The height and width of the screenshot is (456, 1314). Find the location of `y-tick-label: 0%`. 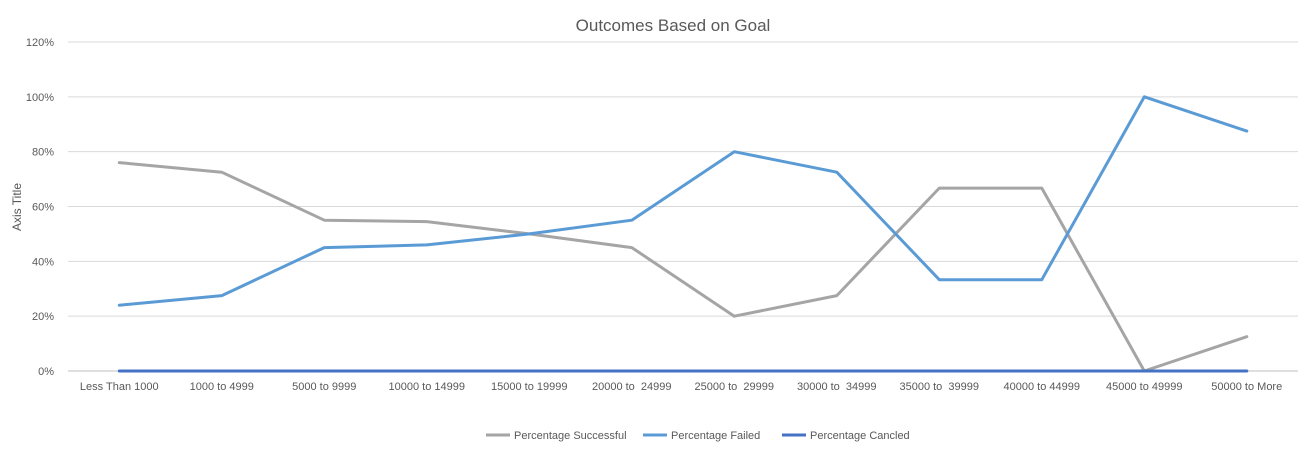

y-tick-label: 0% is located at coordinates (46, 372).